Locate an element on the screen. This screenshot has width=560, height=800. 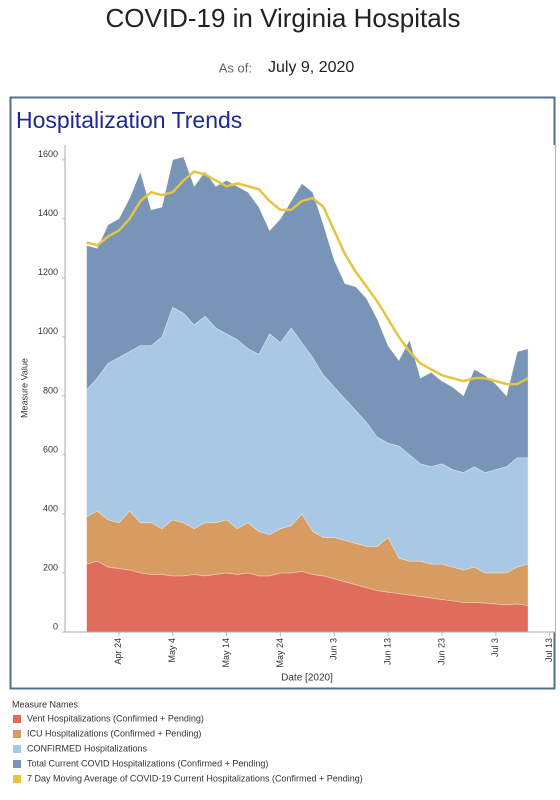
x-tick-label: May 14 is located at coordinates (226, 653).